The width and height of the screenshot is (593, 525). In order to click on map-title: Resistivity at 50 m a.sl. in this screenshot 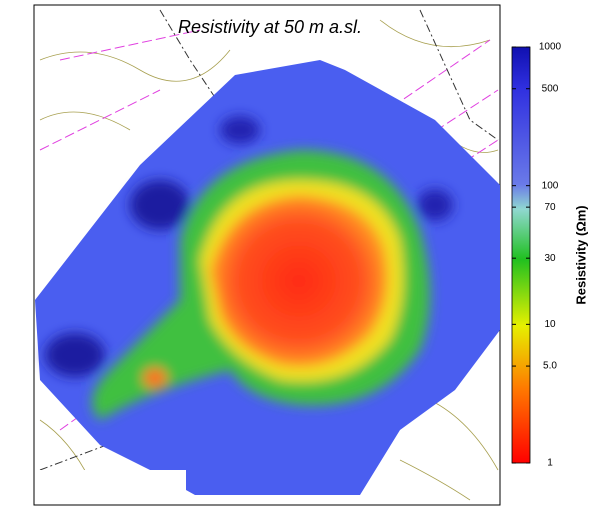, I will do `click(270, 27)`.